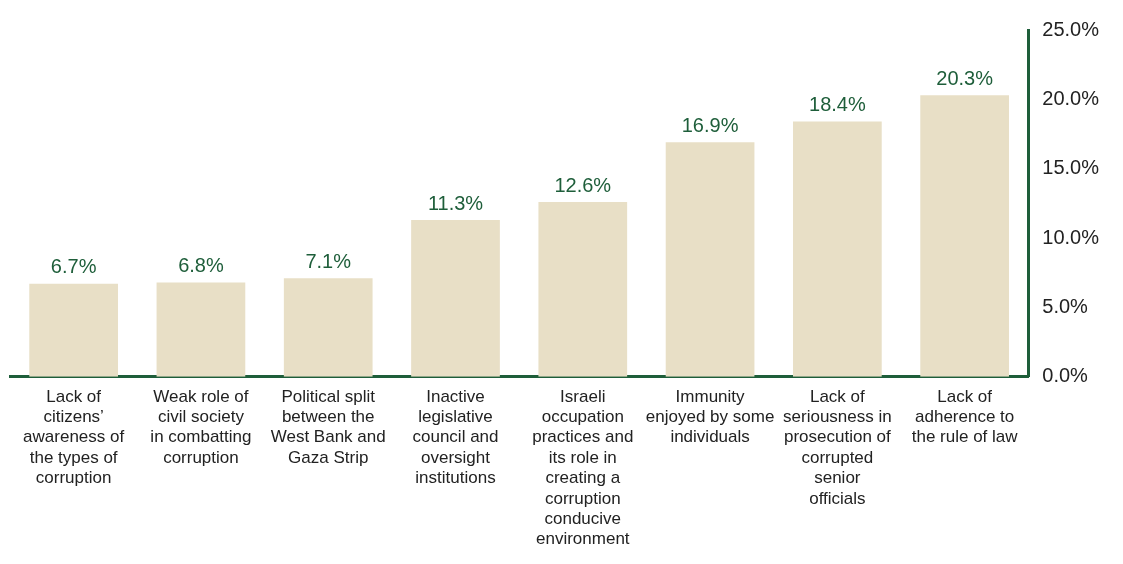 The width and height of the screenshot is (1123, 564). Describe the element at coordinates (73, 266) in the screenshot. I see `data-label: 6.7%` at that location.